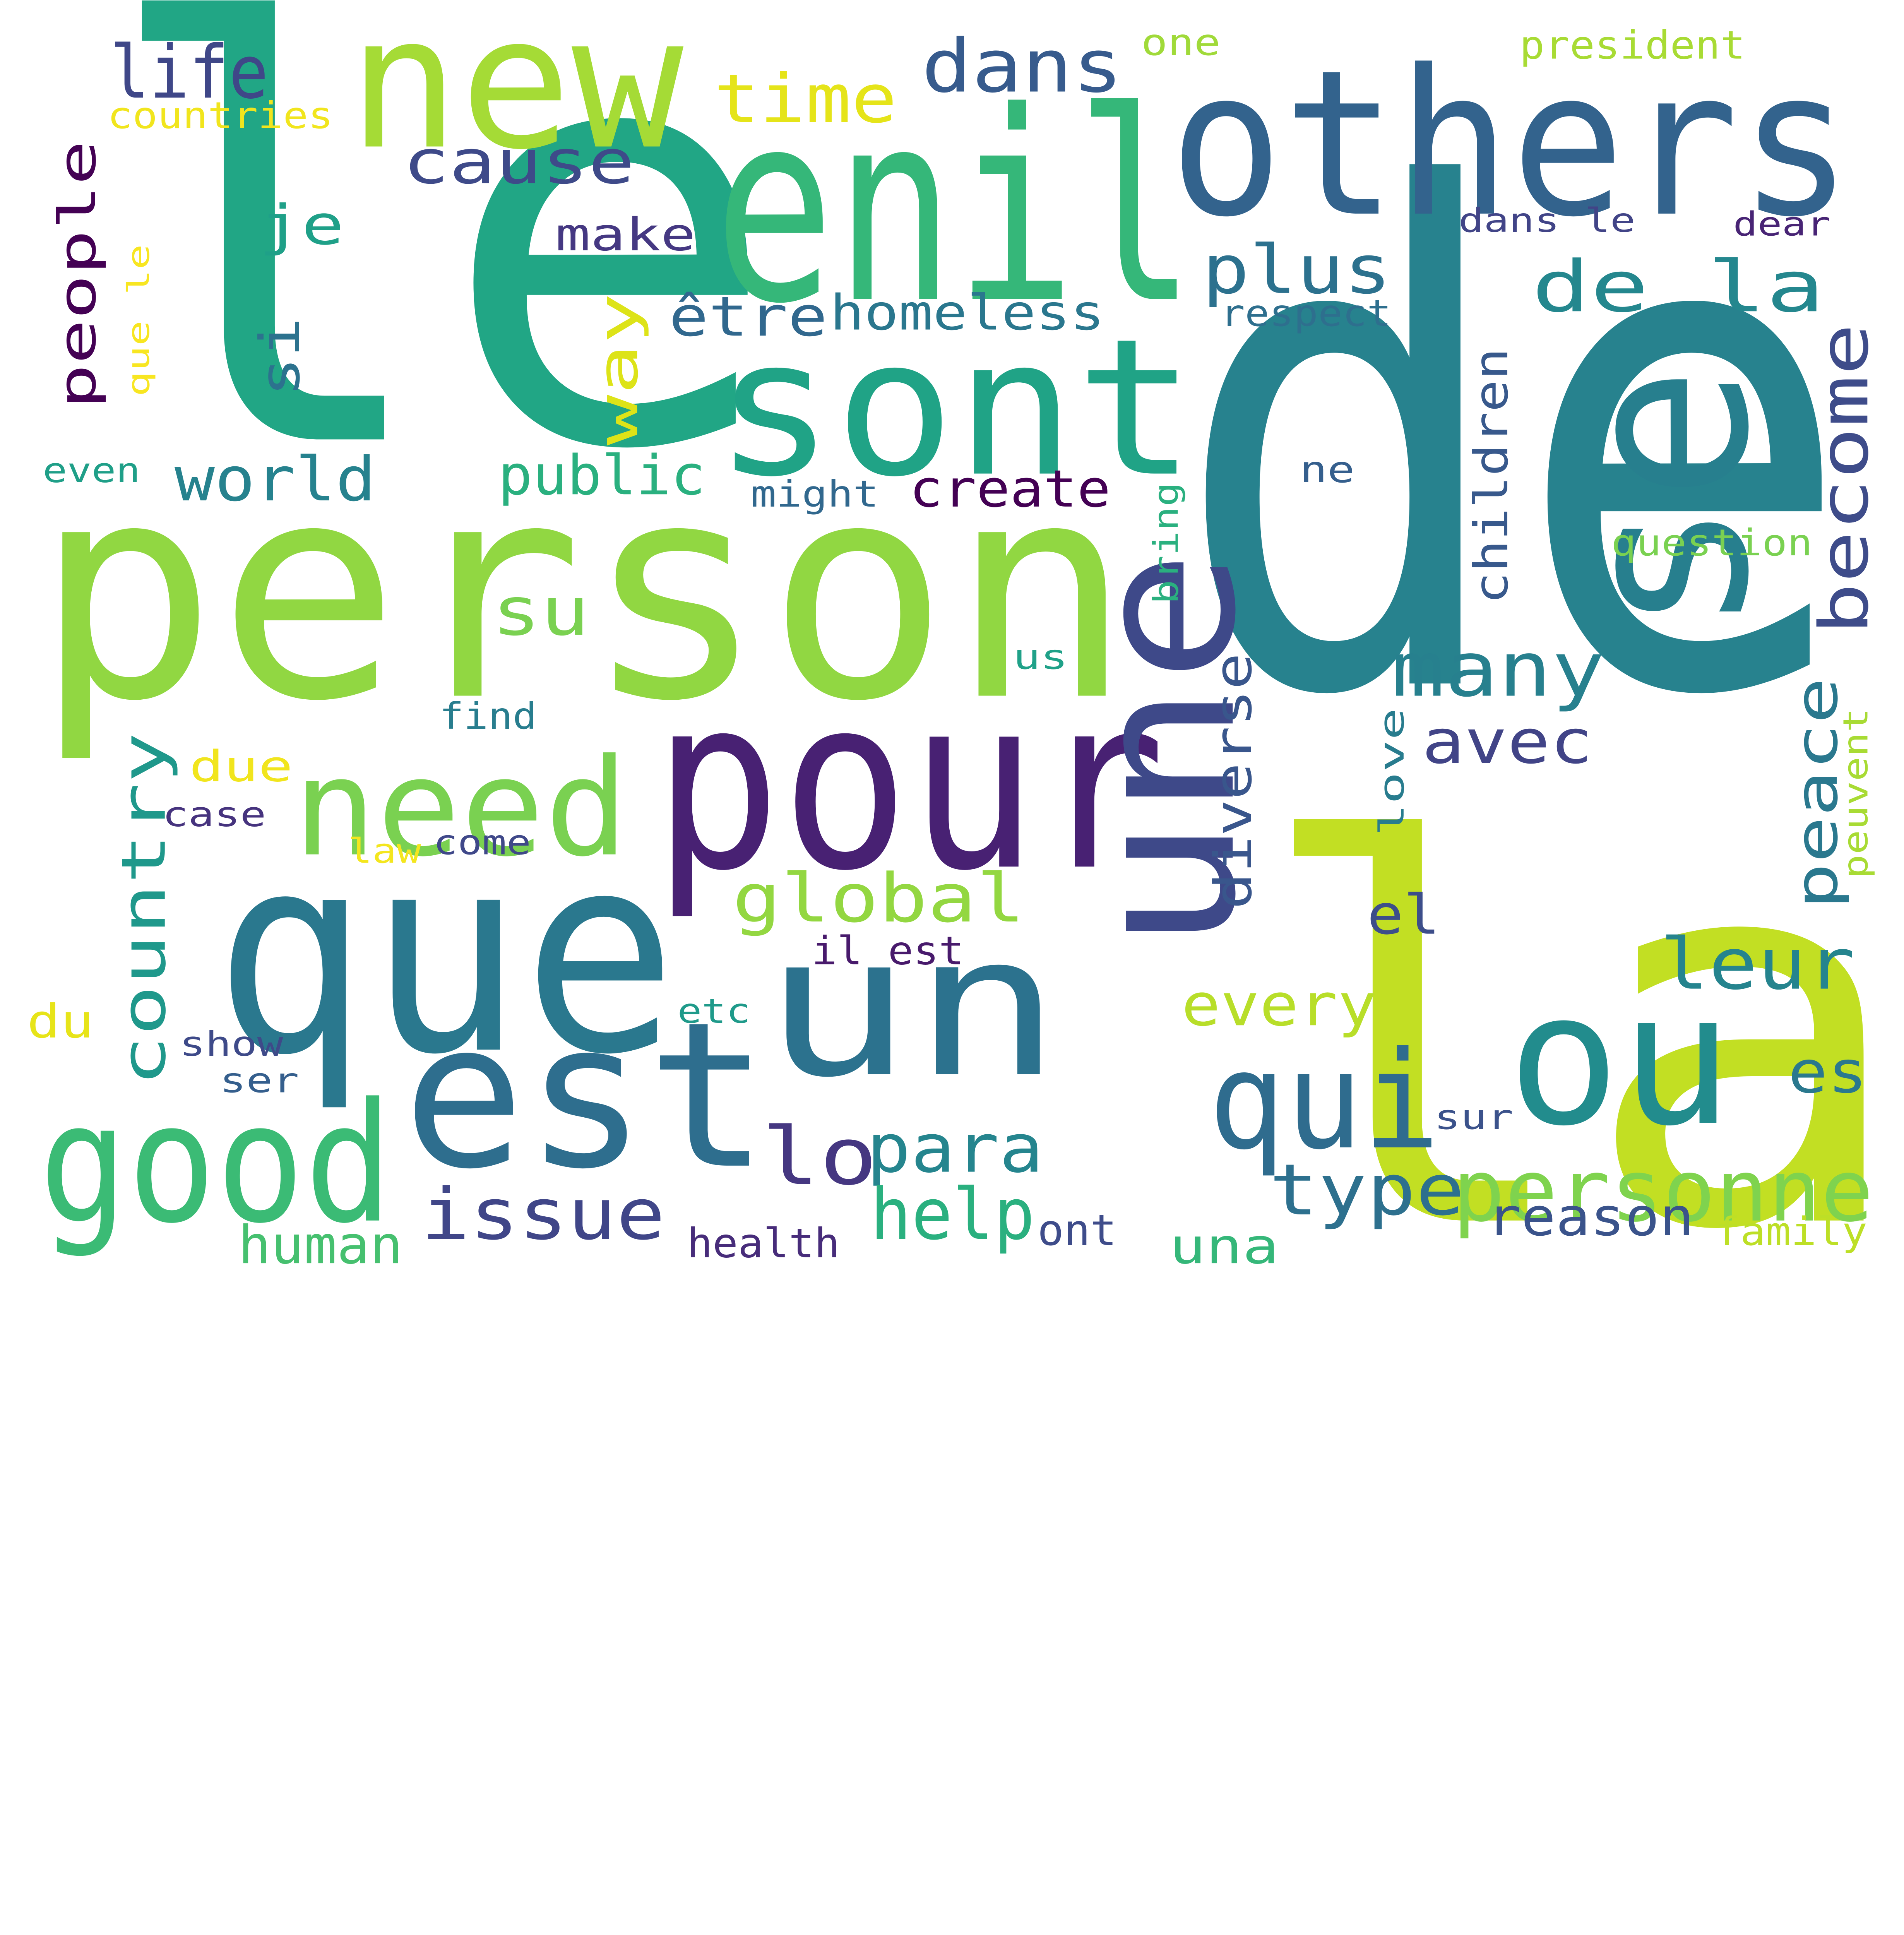 The height and width of the screenshot is (1935, 1904). What do you see at coordinates (1547, 221) in the screenshot?
I see `word-dans-le: dans le` at bounding box center [1547, 221].